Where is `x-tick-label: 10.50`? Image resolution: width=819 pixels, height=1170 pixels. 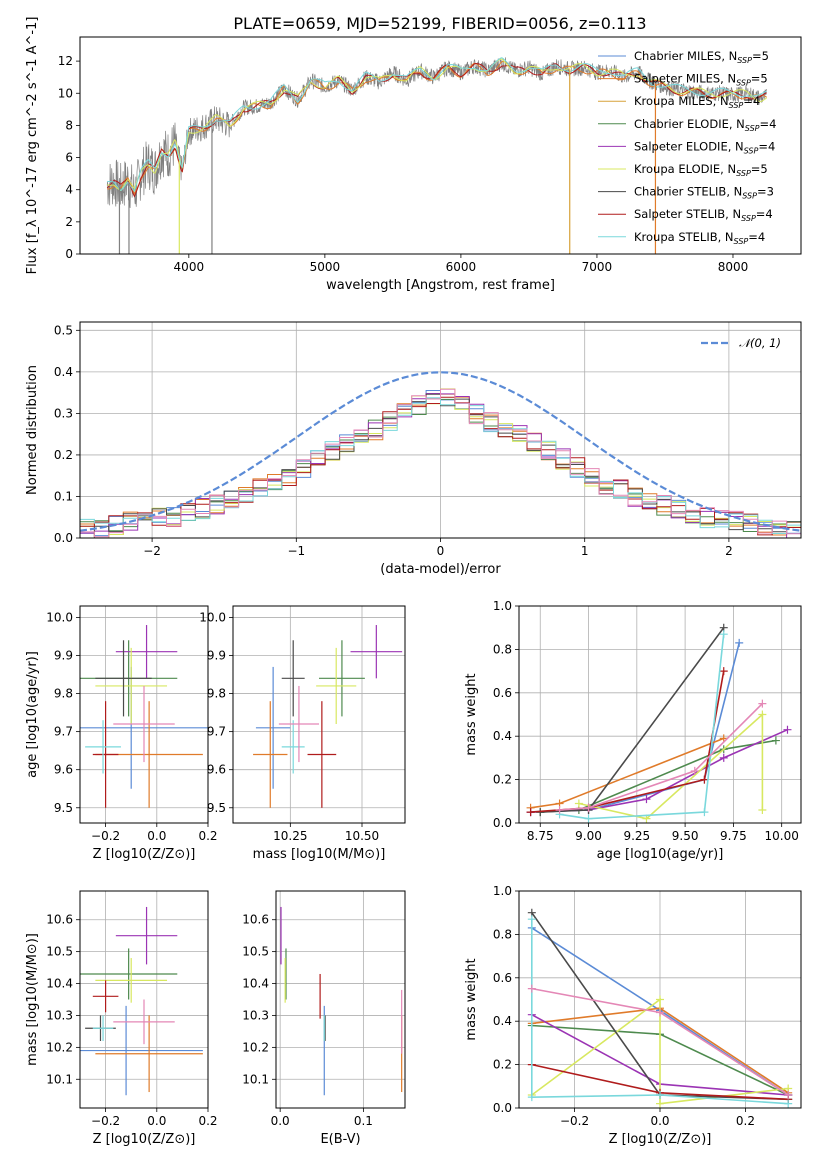
x-tick-label: 10.50 is located at coordinates (362, 836).